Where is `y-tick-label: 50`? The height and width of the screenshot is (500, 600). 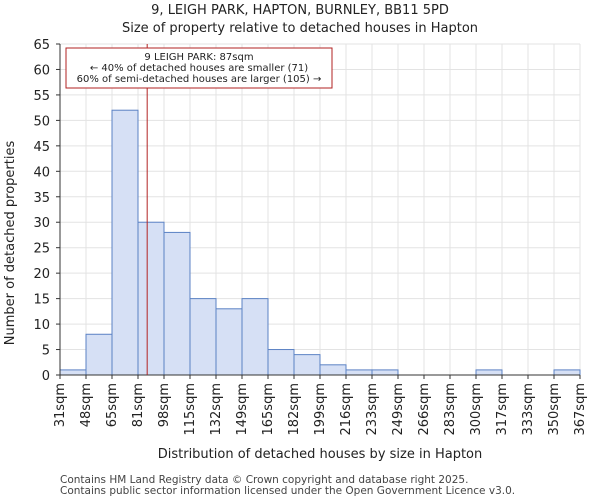 y-tick-label: 50 is located at coordinates (41, 121).